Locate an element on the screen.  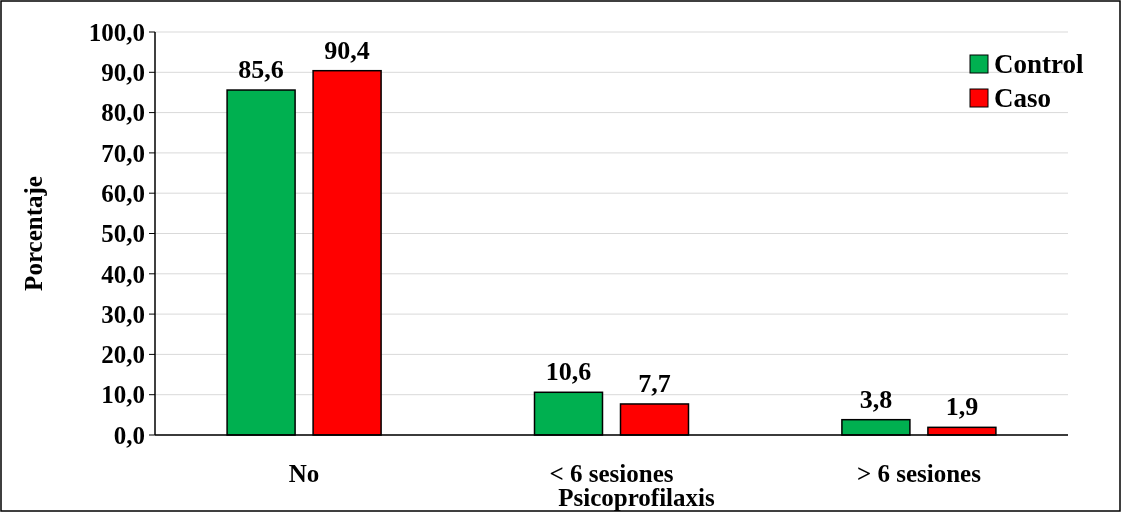
data-label: 90,4 is located at coordinates (347, 50).